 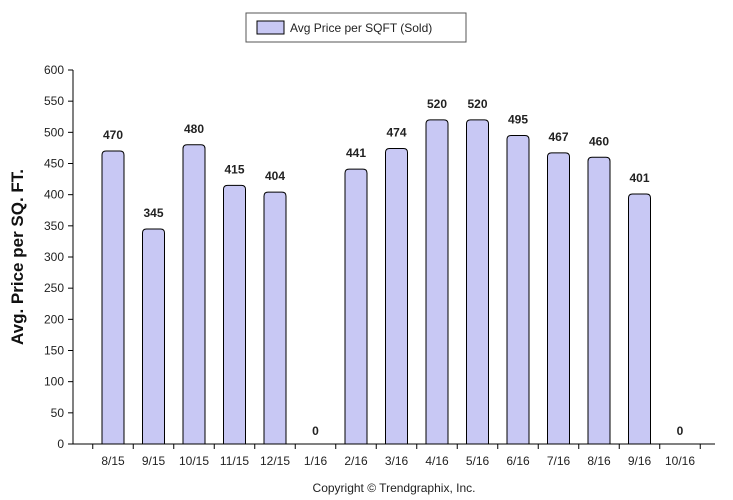 I want to click on x-tick-label: 1/16, so click(x=316, y=461).